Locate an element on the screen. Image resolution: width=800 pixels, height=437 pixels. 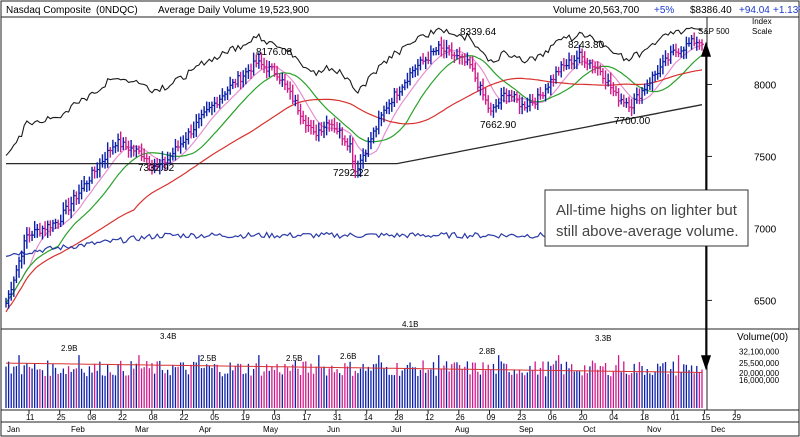
month-label: Nov is located at coordinates (654, 429).